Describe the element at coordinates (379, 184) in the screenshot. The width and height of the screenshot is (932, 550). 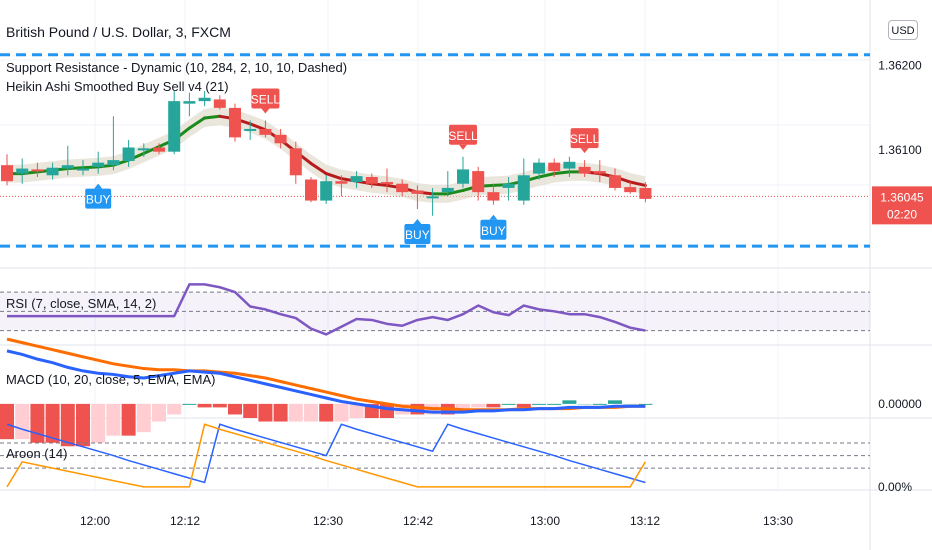
I see `ha-smoothed-segment` at that location.